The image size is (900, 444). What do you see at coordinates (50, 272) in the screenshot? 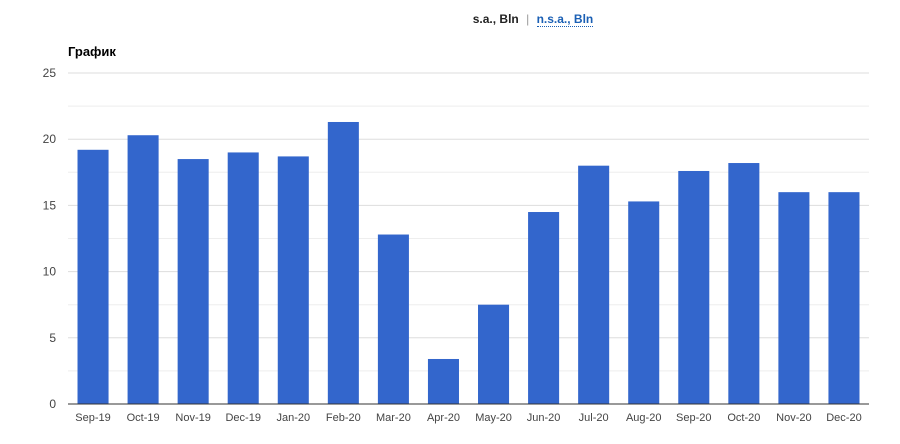
I see `y-tick-label: 10` at bounding box center [50, 272].